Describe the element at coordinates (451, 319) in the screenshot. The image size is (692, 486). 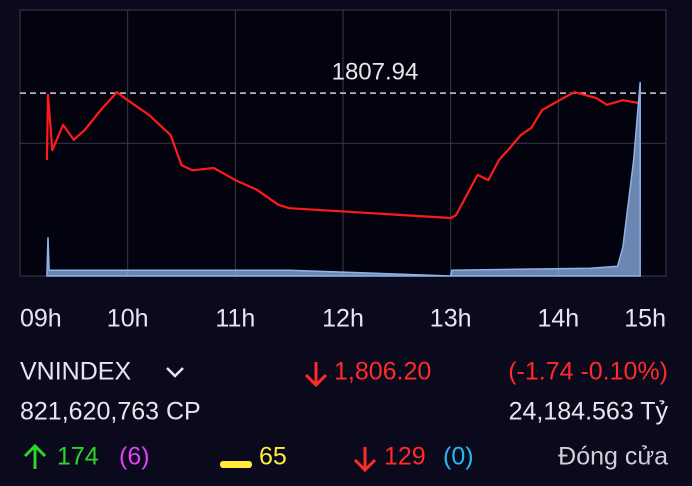
I see `x-tick-label: 13h` at that location.